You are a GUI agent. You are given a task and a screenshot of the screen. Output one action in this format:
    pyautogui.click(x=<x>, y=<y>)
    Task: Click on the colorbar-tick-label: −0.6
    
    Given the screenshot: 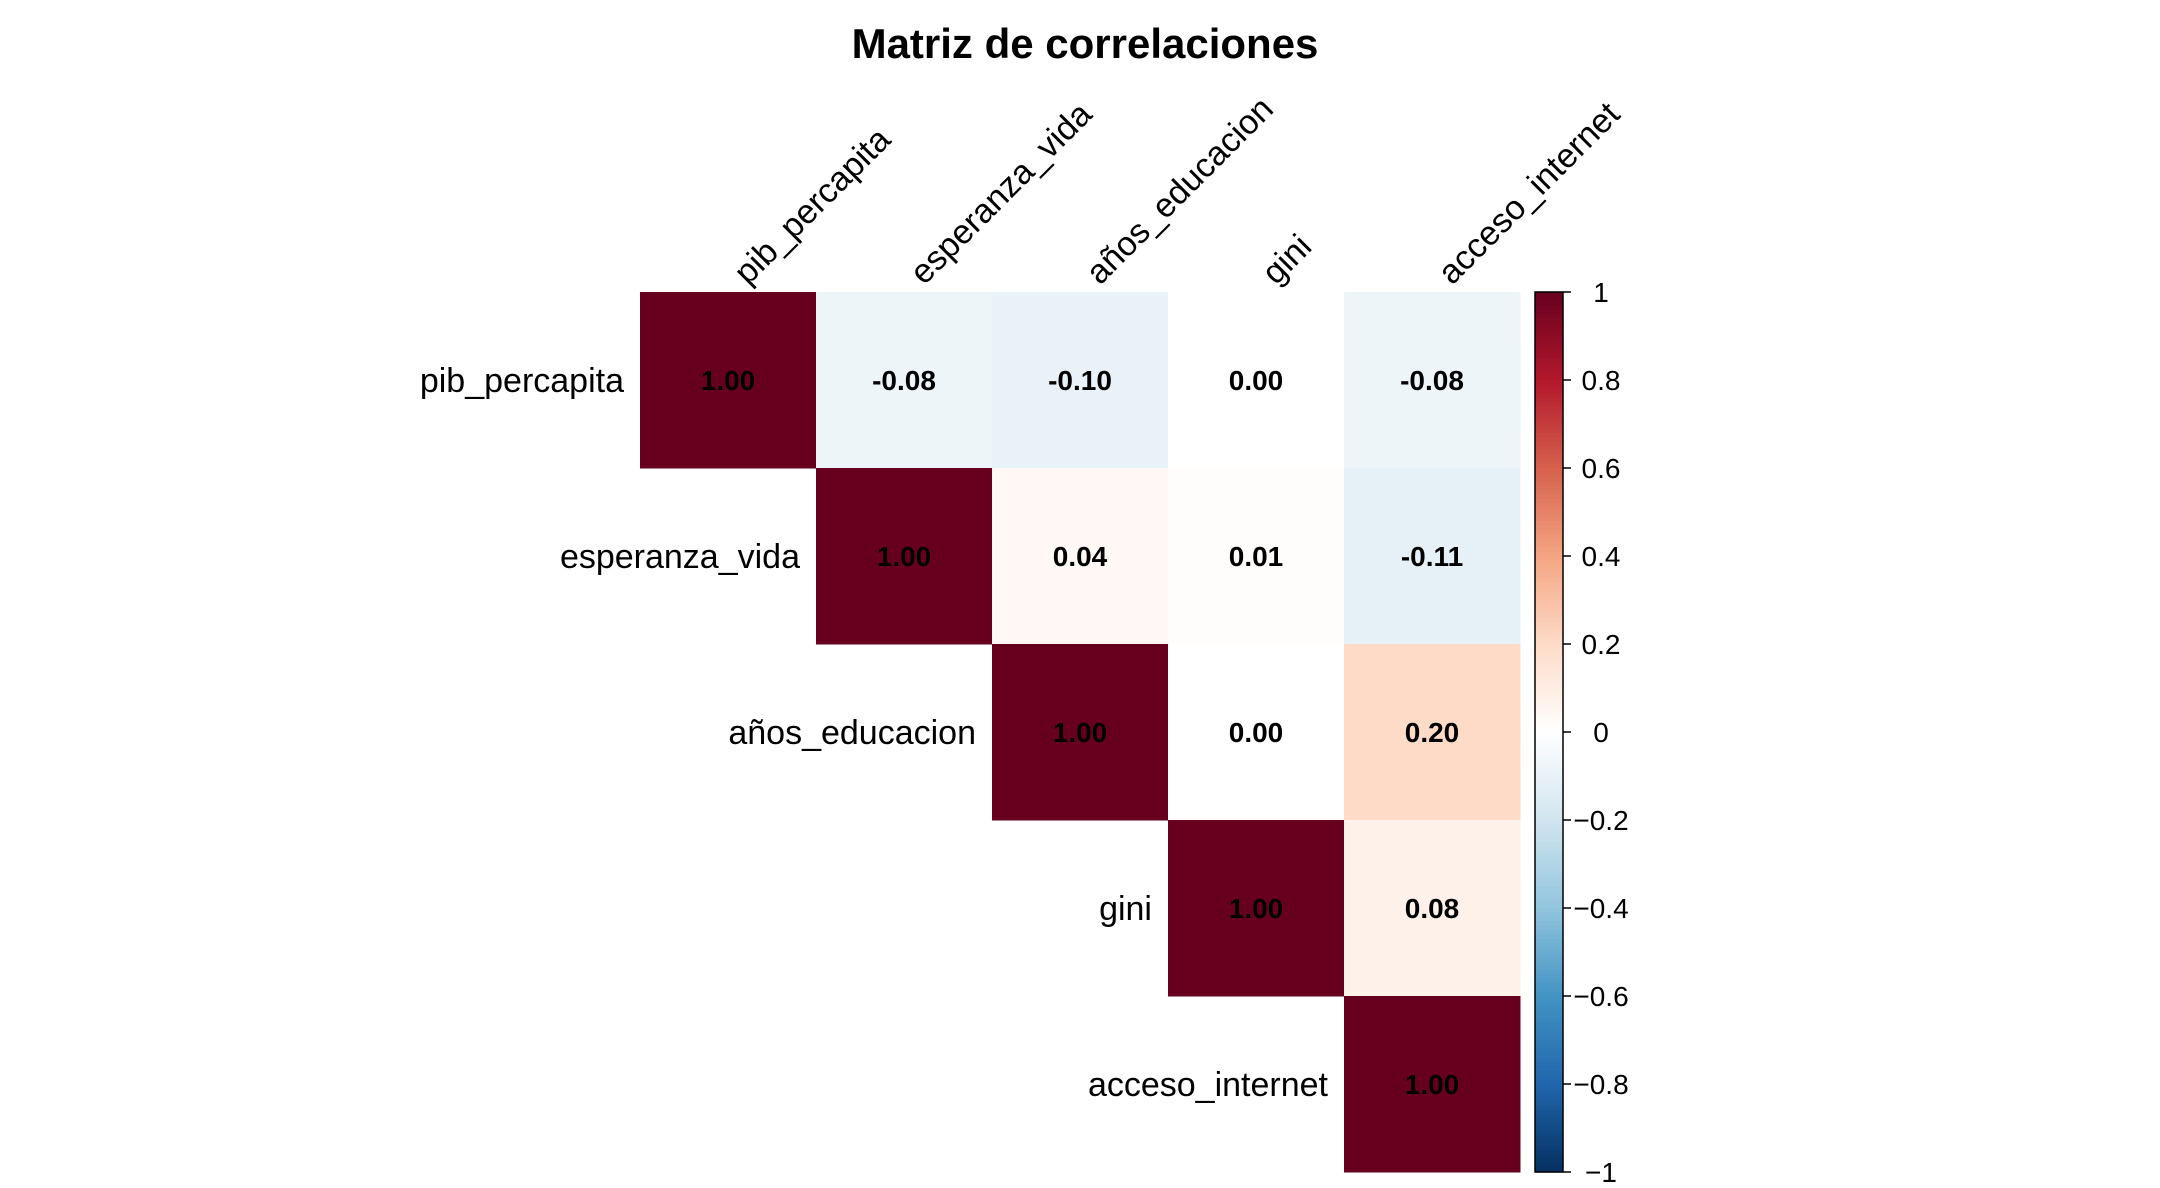 What is the action you would take?
    pyautogui.click(x=1600, y=996)
    